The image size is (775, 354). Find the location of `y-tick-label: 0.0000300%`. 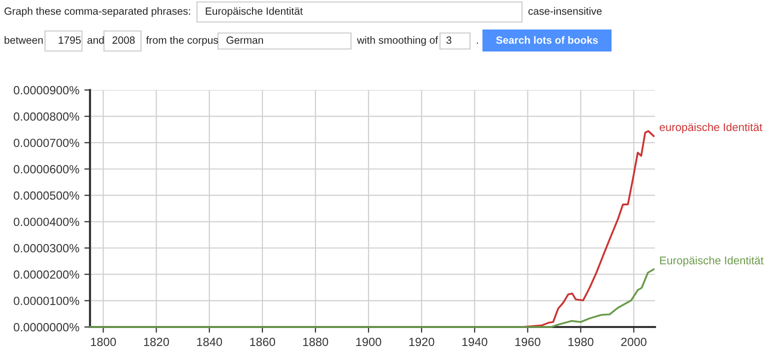

y-tick-label: 0.0000300% is located at coordinates (47, 248).